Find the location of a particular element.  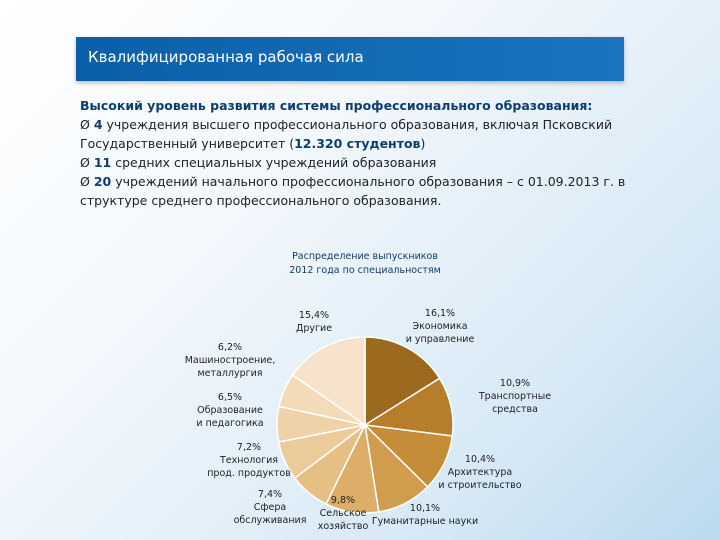

slice-category: металлургия is located at coordinates (229, 373).